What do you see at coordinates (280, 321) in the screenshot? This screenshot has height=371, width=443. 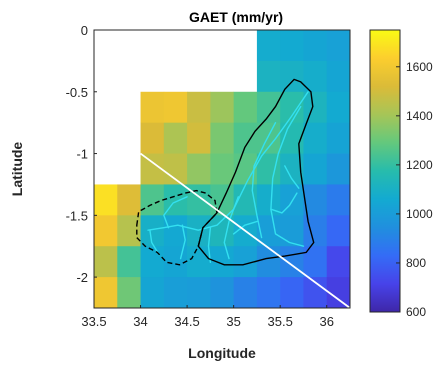 I see `x-tick-label: 35.5` at bounding box center [280, 321].